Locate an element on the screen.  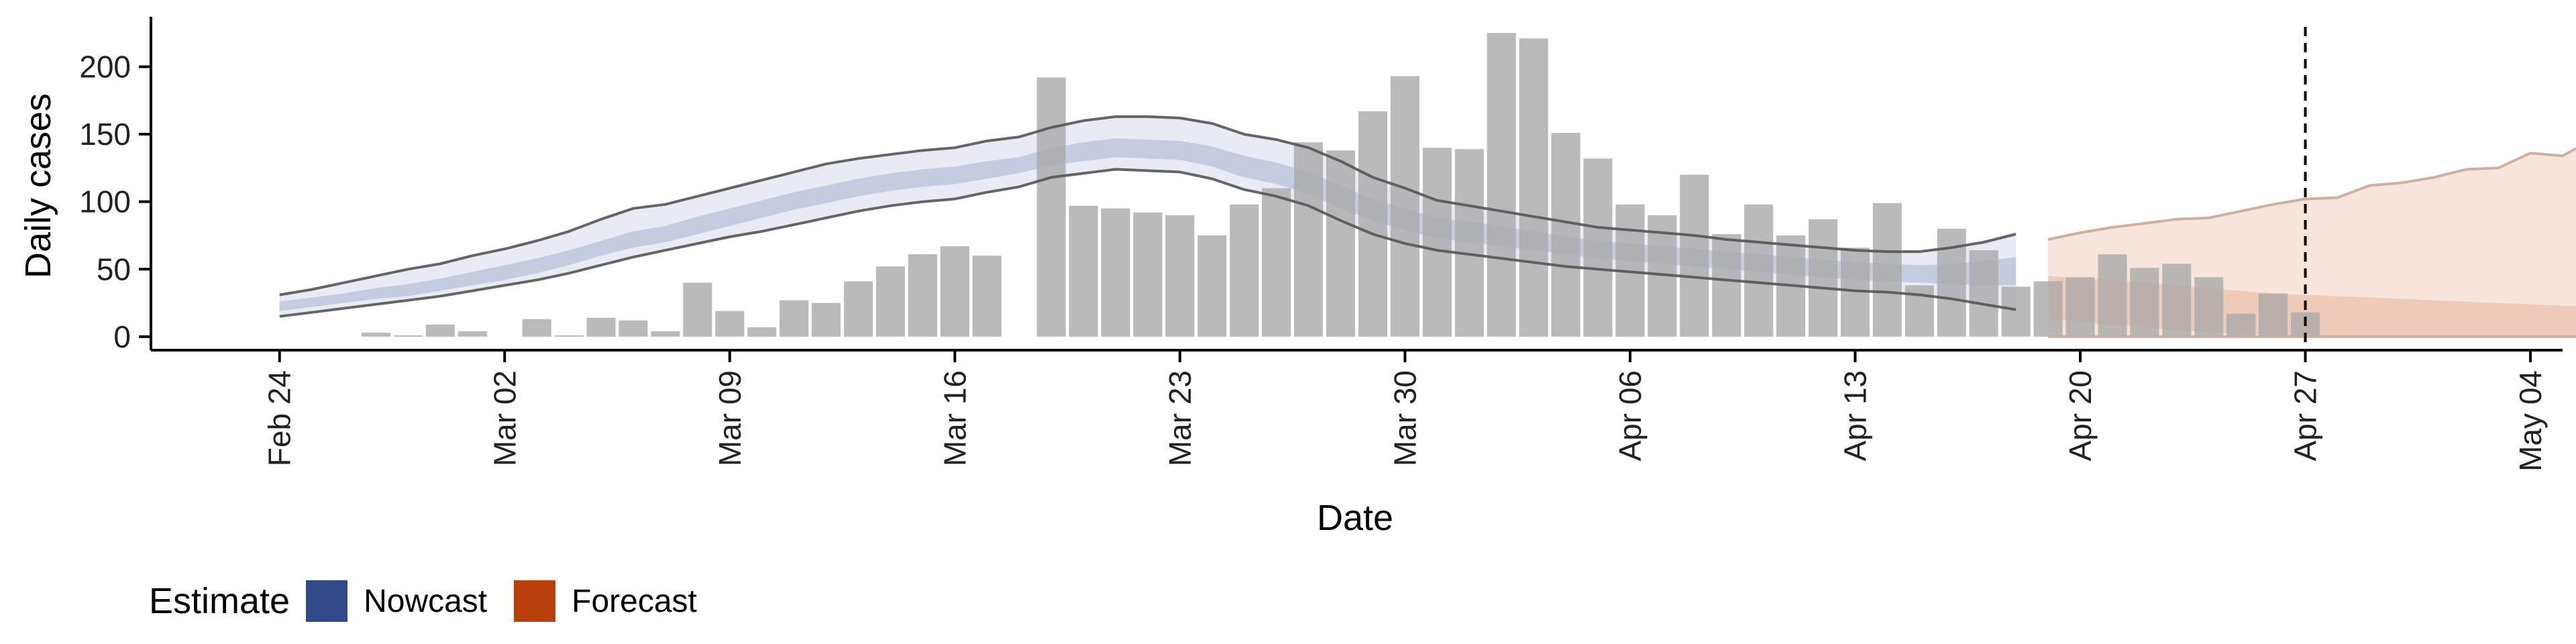
legend-item-nowcast: Nowcast is located at coordinates (410, 601).